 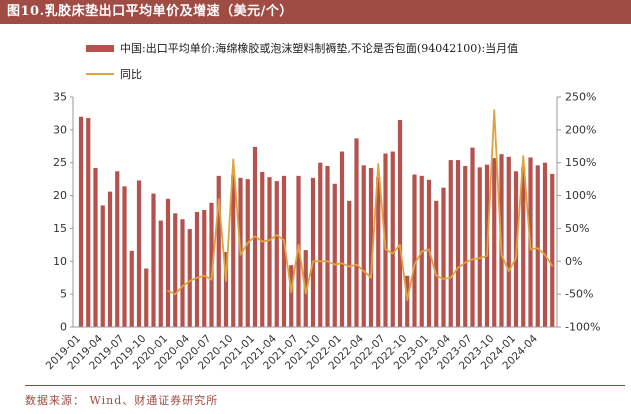 I want to click on right-tick-label: 0%, so click(x=573, y=261).